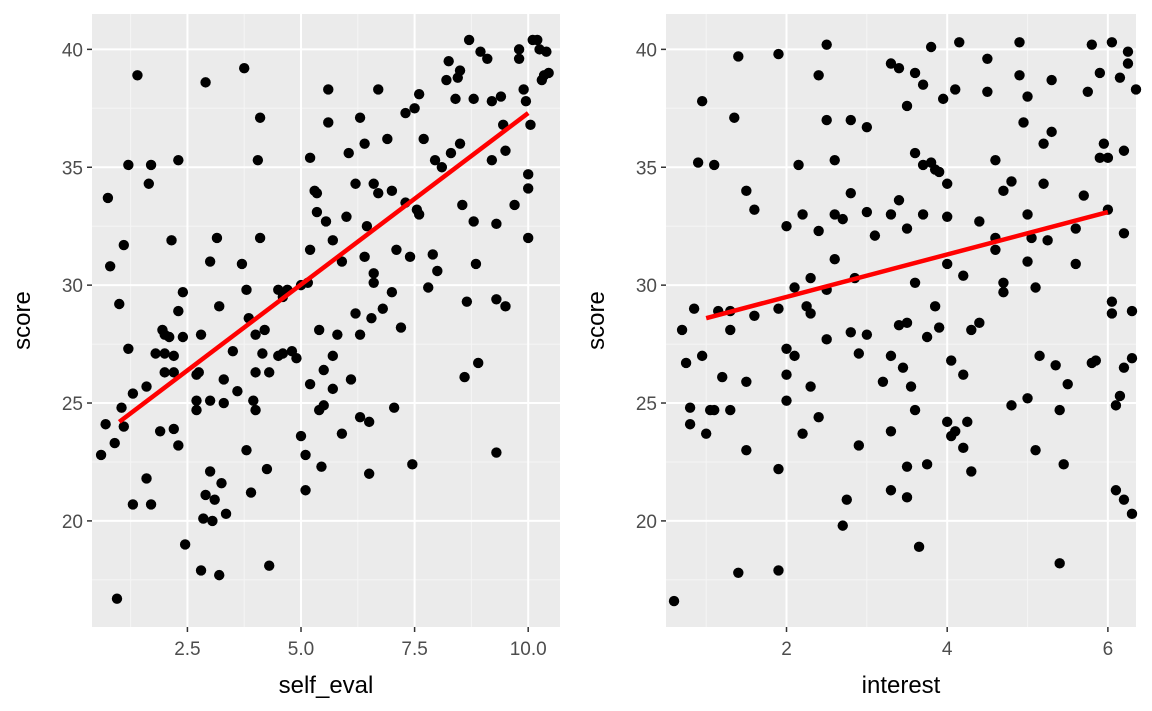  Describe the element at coordinates (22, 320) in the screenshot. I see `y-axis-title: score` at that location.